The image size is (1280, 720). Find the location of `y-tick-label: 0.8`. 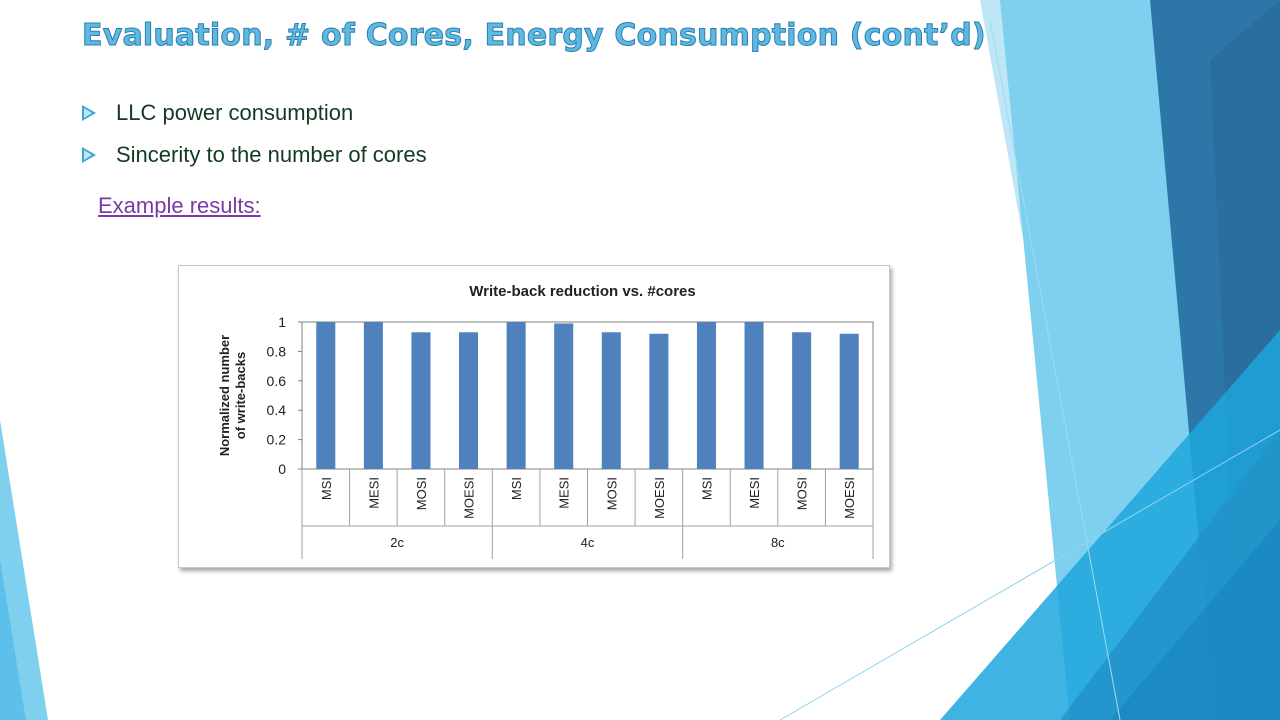

y-tick-label: 0.8 is located at coordinates (277, 351).